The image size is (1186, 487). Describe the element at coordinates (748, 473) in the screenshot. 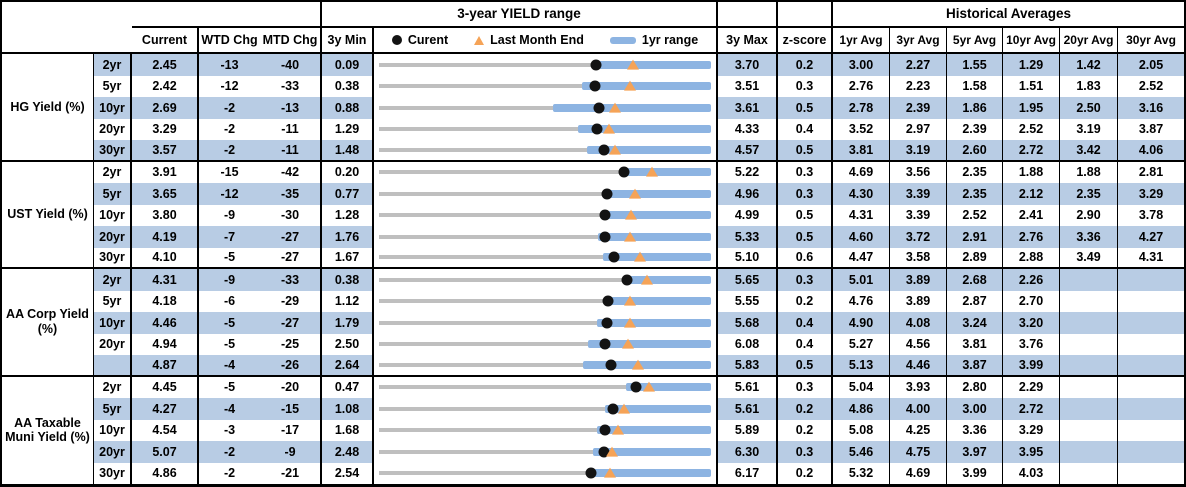

I see `max3y-cell: 6.17` at that location.